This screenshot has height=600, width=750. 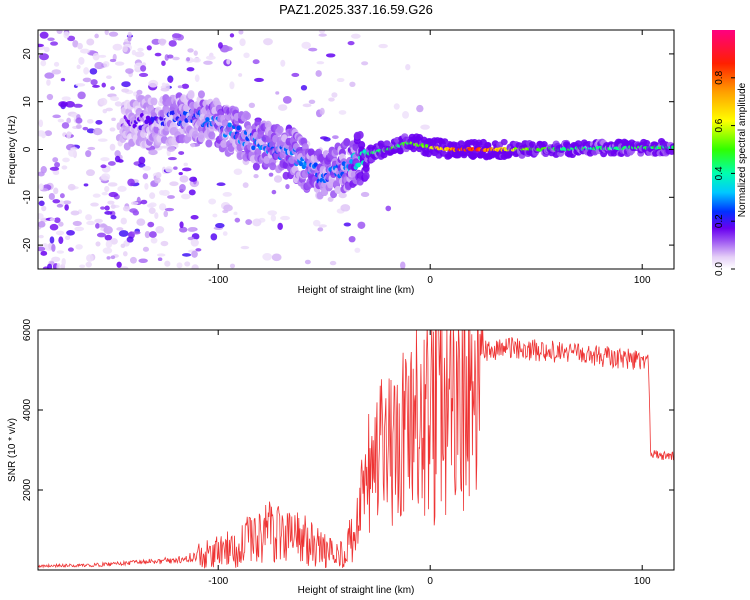 What do you see at coordinates (27, 54) in the screenshot?
I see `spectrogram-y-tick-label: 20` at bounding box center [27, 54].